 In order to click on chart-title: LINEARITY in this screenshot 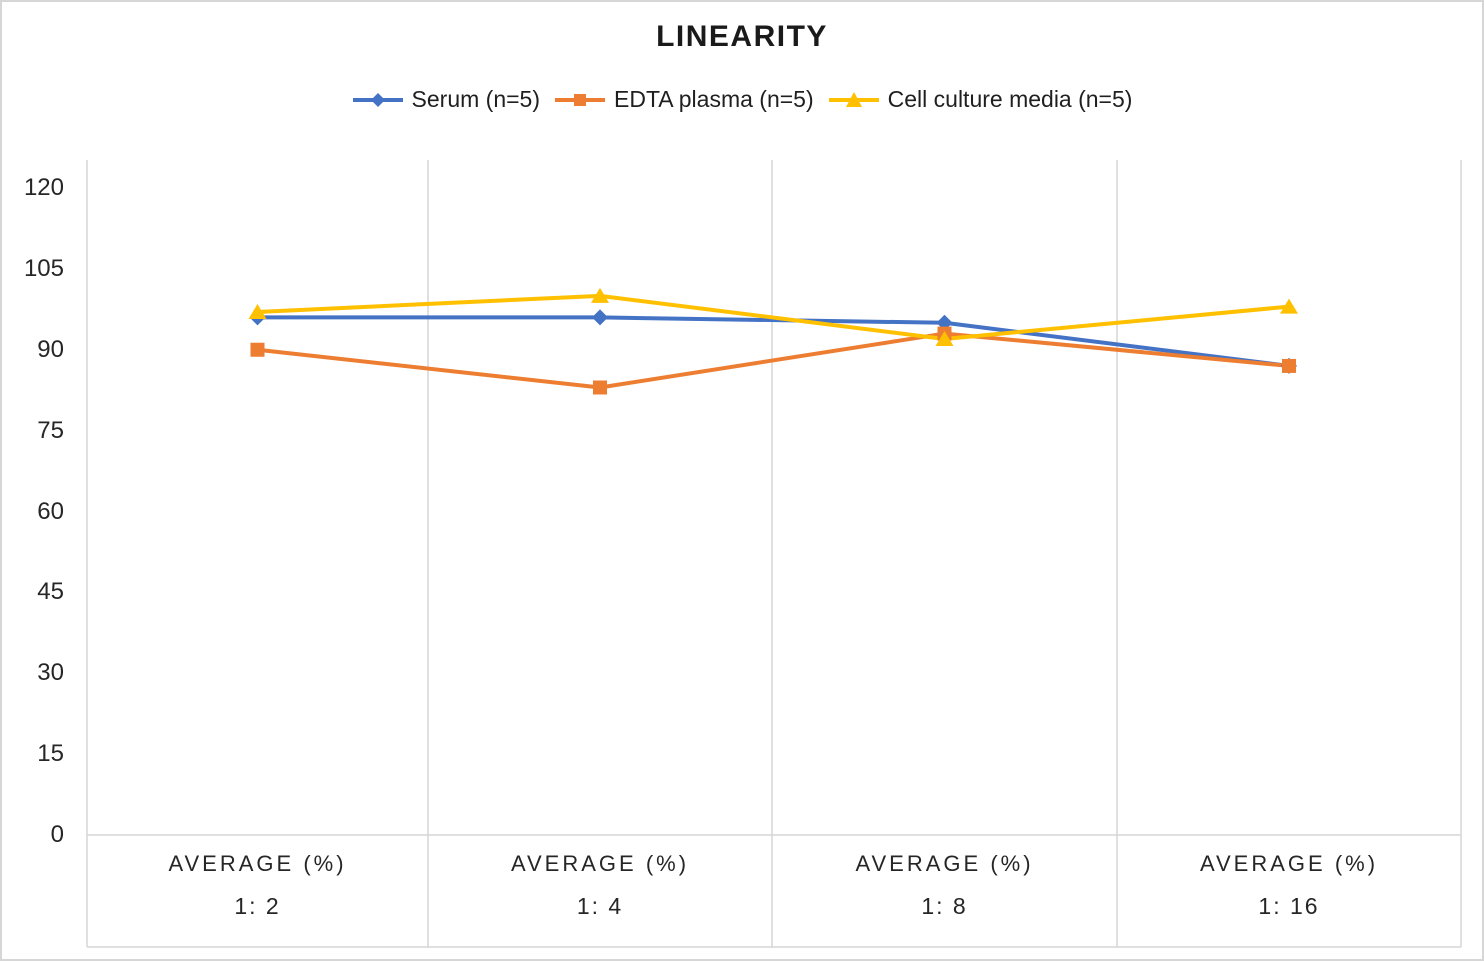, I will do `click(742, 36)`.